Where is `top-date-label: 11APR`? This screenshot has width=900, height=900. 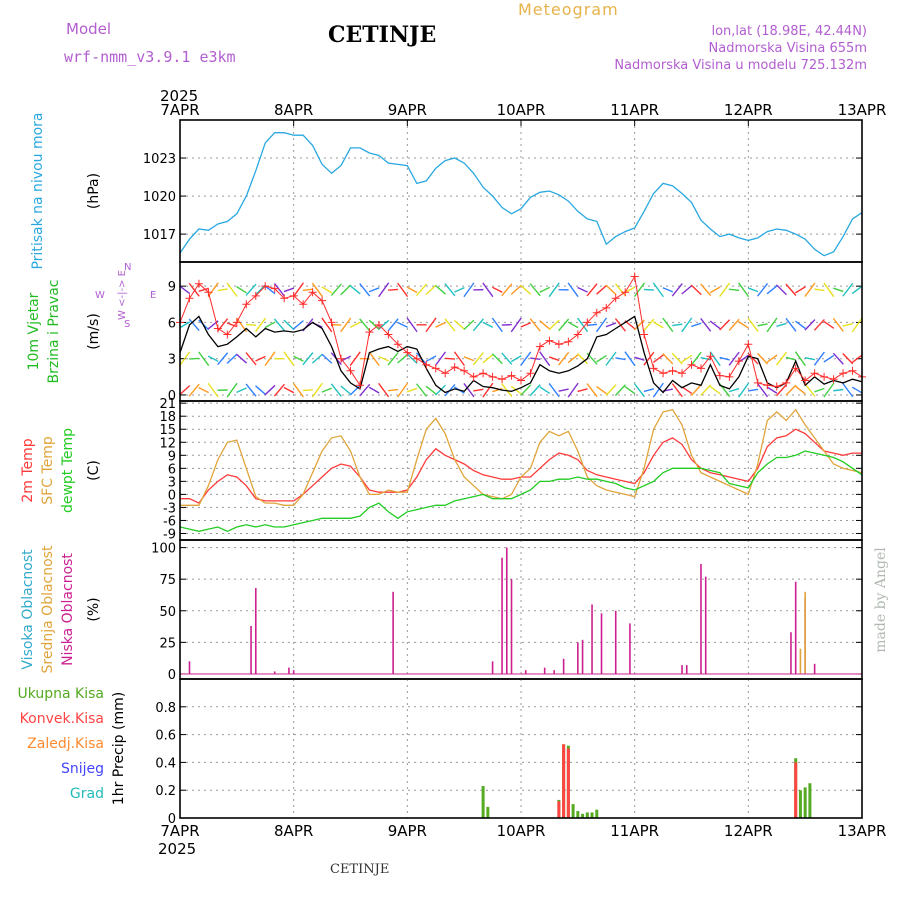 top-date-label: 11APR is located at coordinates (634, 110).